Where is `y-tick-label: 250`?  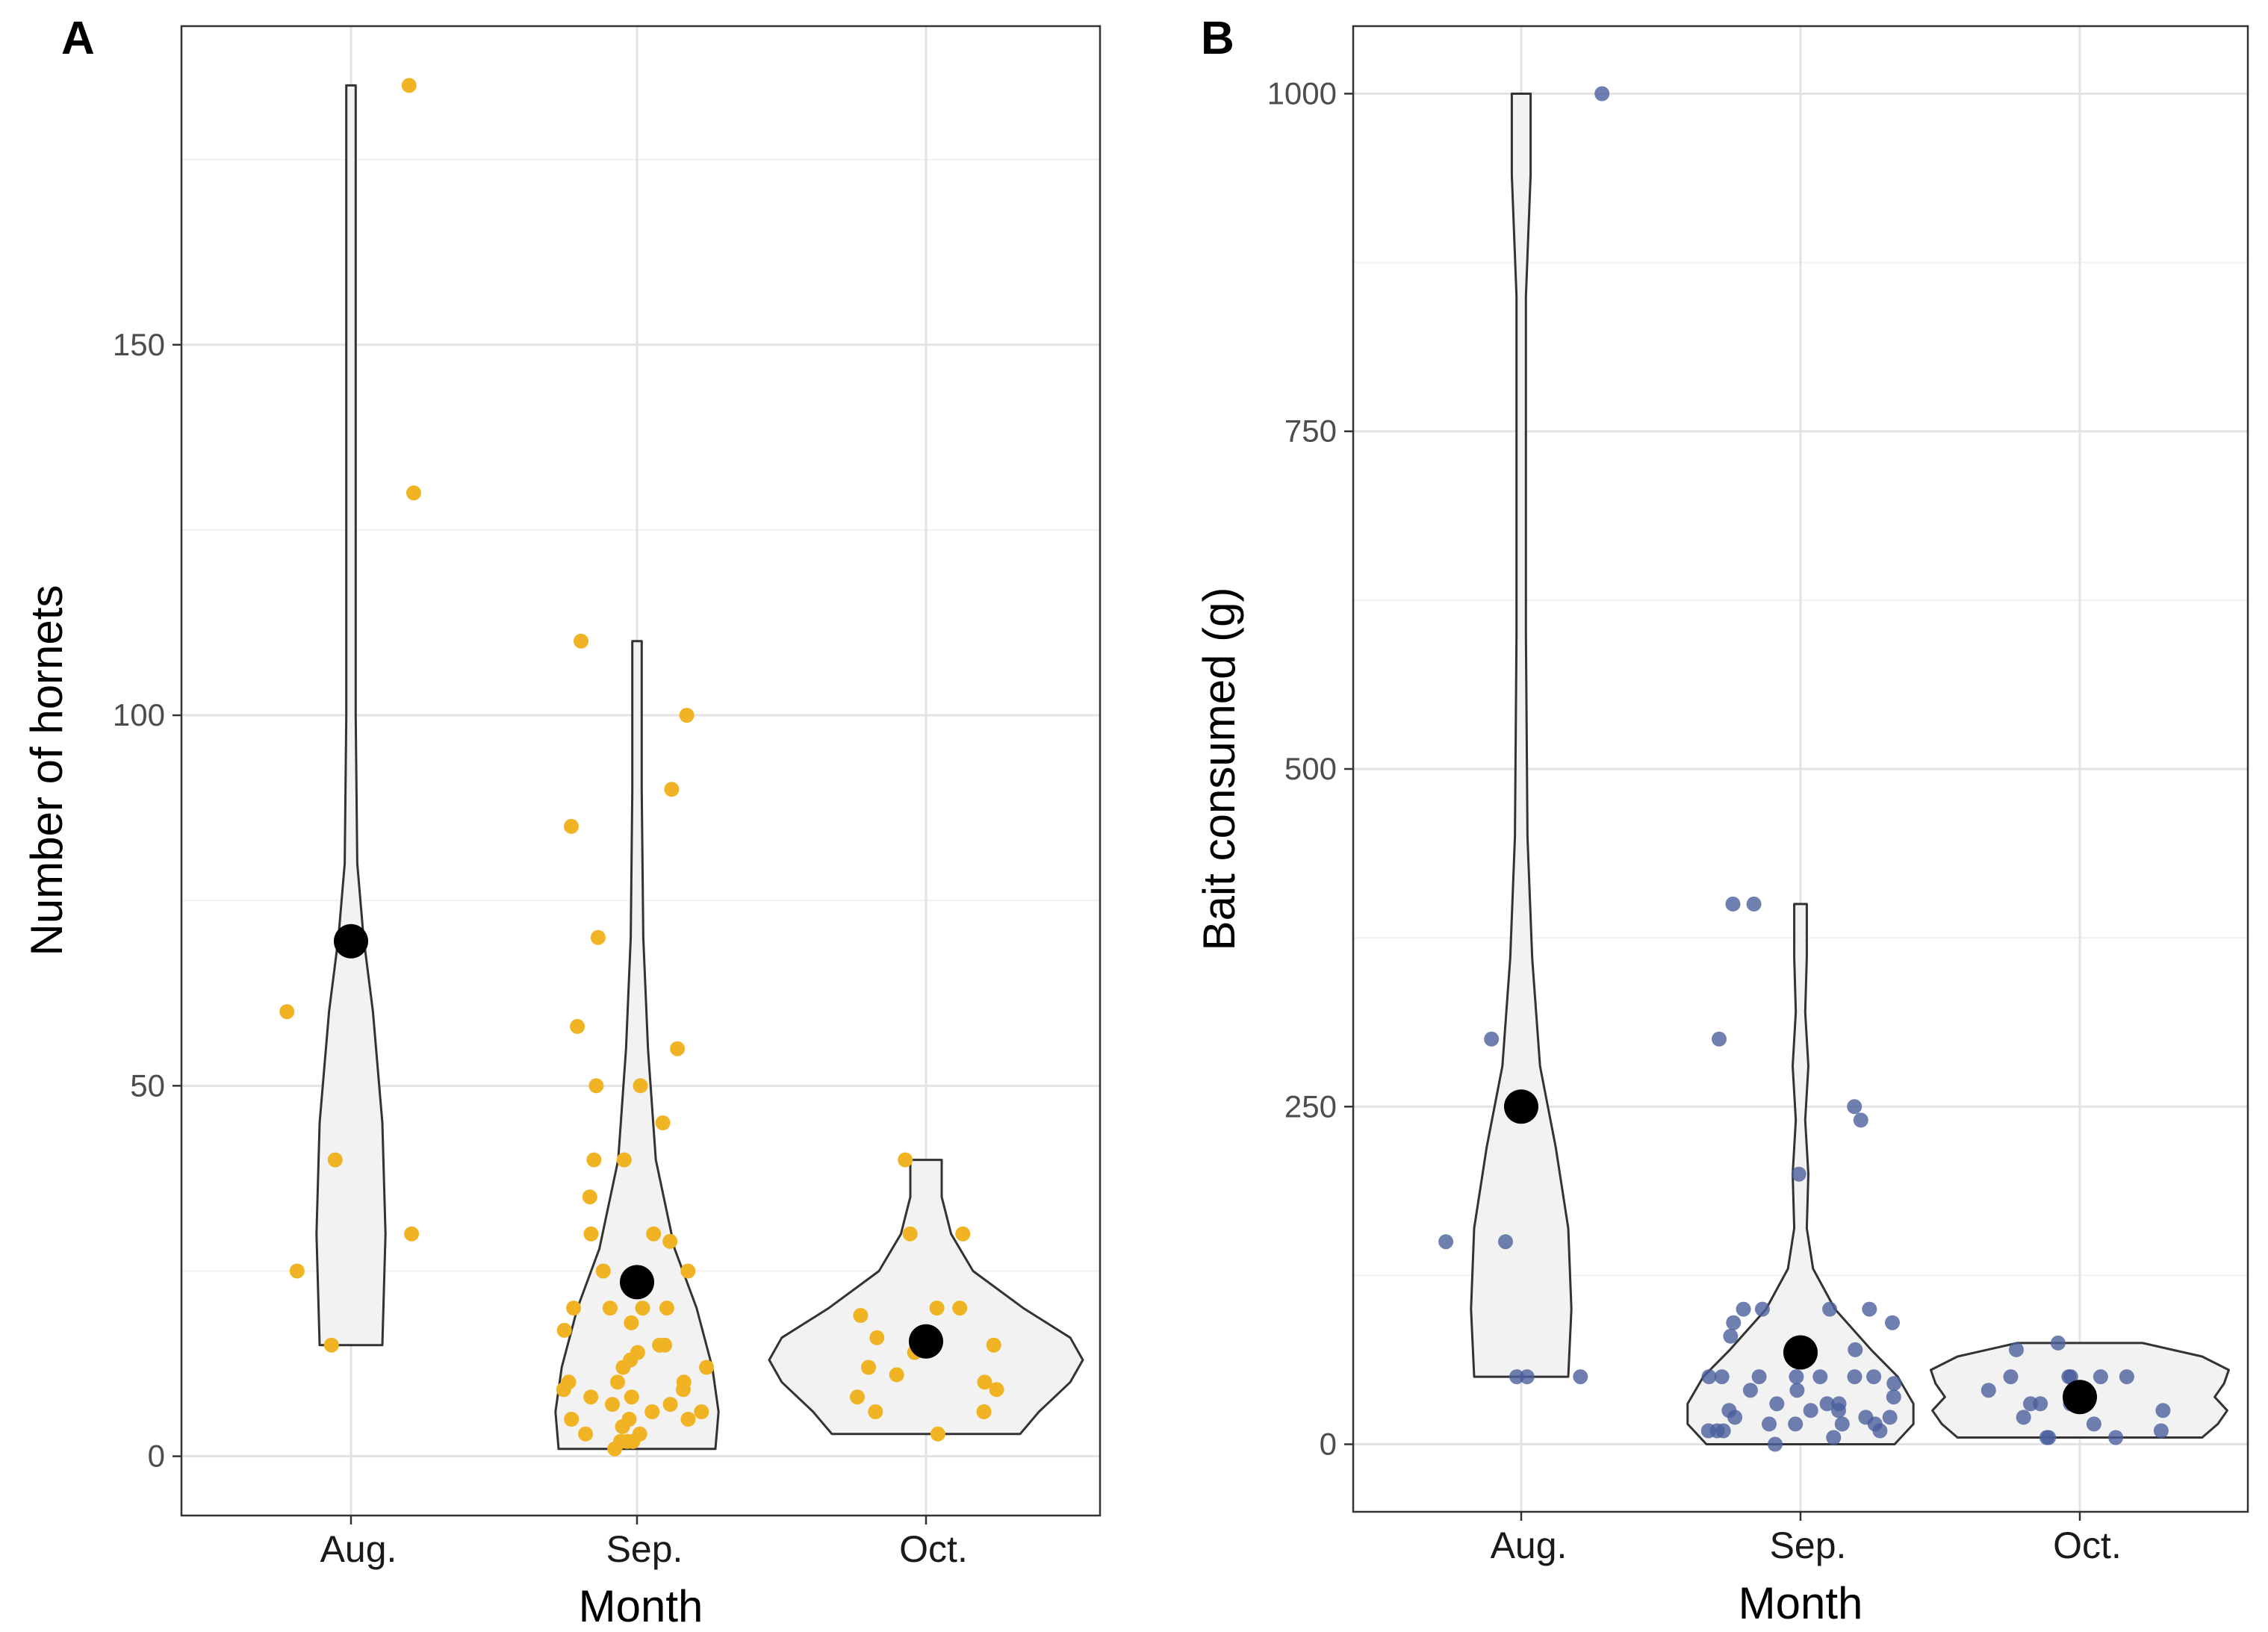
y-tick-label: 250 is located at coordinates (1310, 1106).